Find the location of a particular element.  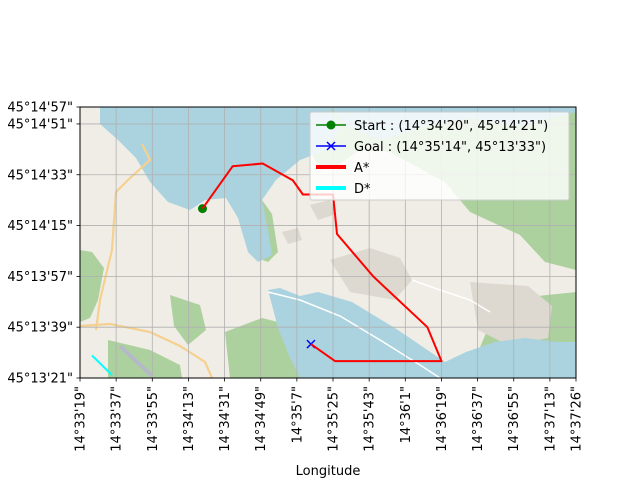

x-tick-label: 14°33'55" is located at coordinates (153, 419).